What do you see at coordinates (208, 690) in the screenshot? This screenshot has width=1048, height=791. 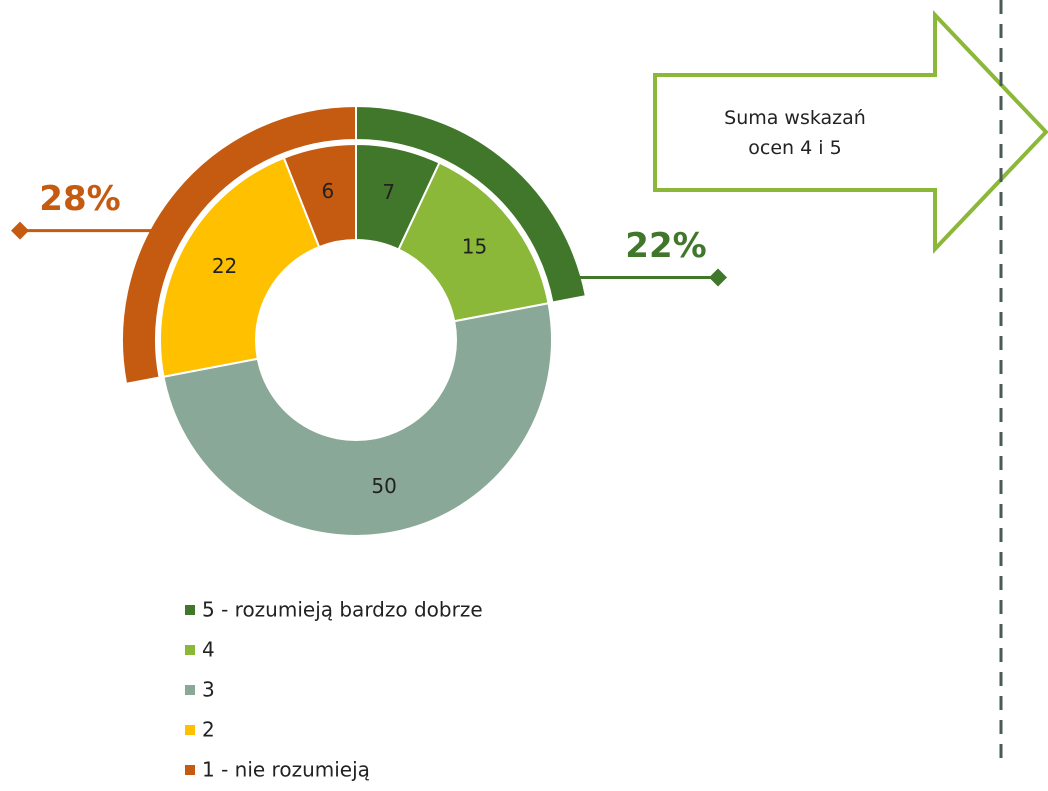 I see `legend-label: 3` at bounding box center [208, 690].